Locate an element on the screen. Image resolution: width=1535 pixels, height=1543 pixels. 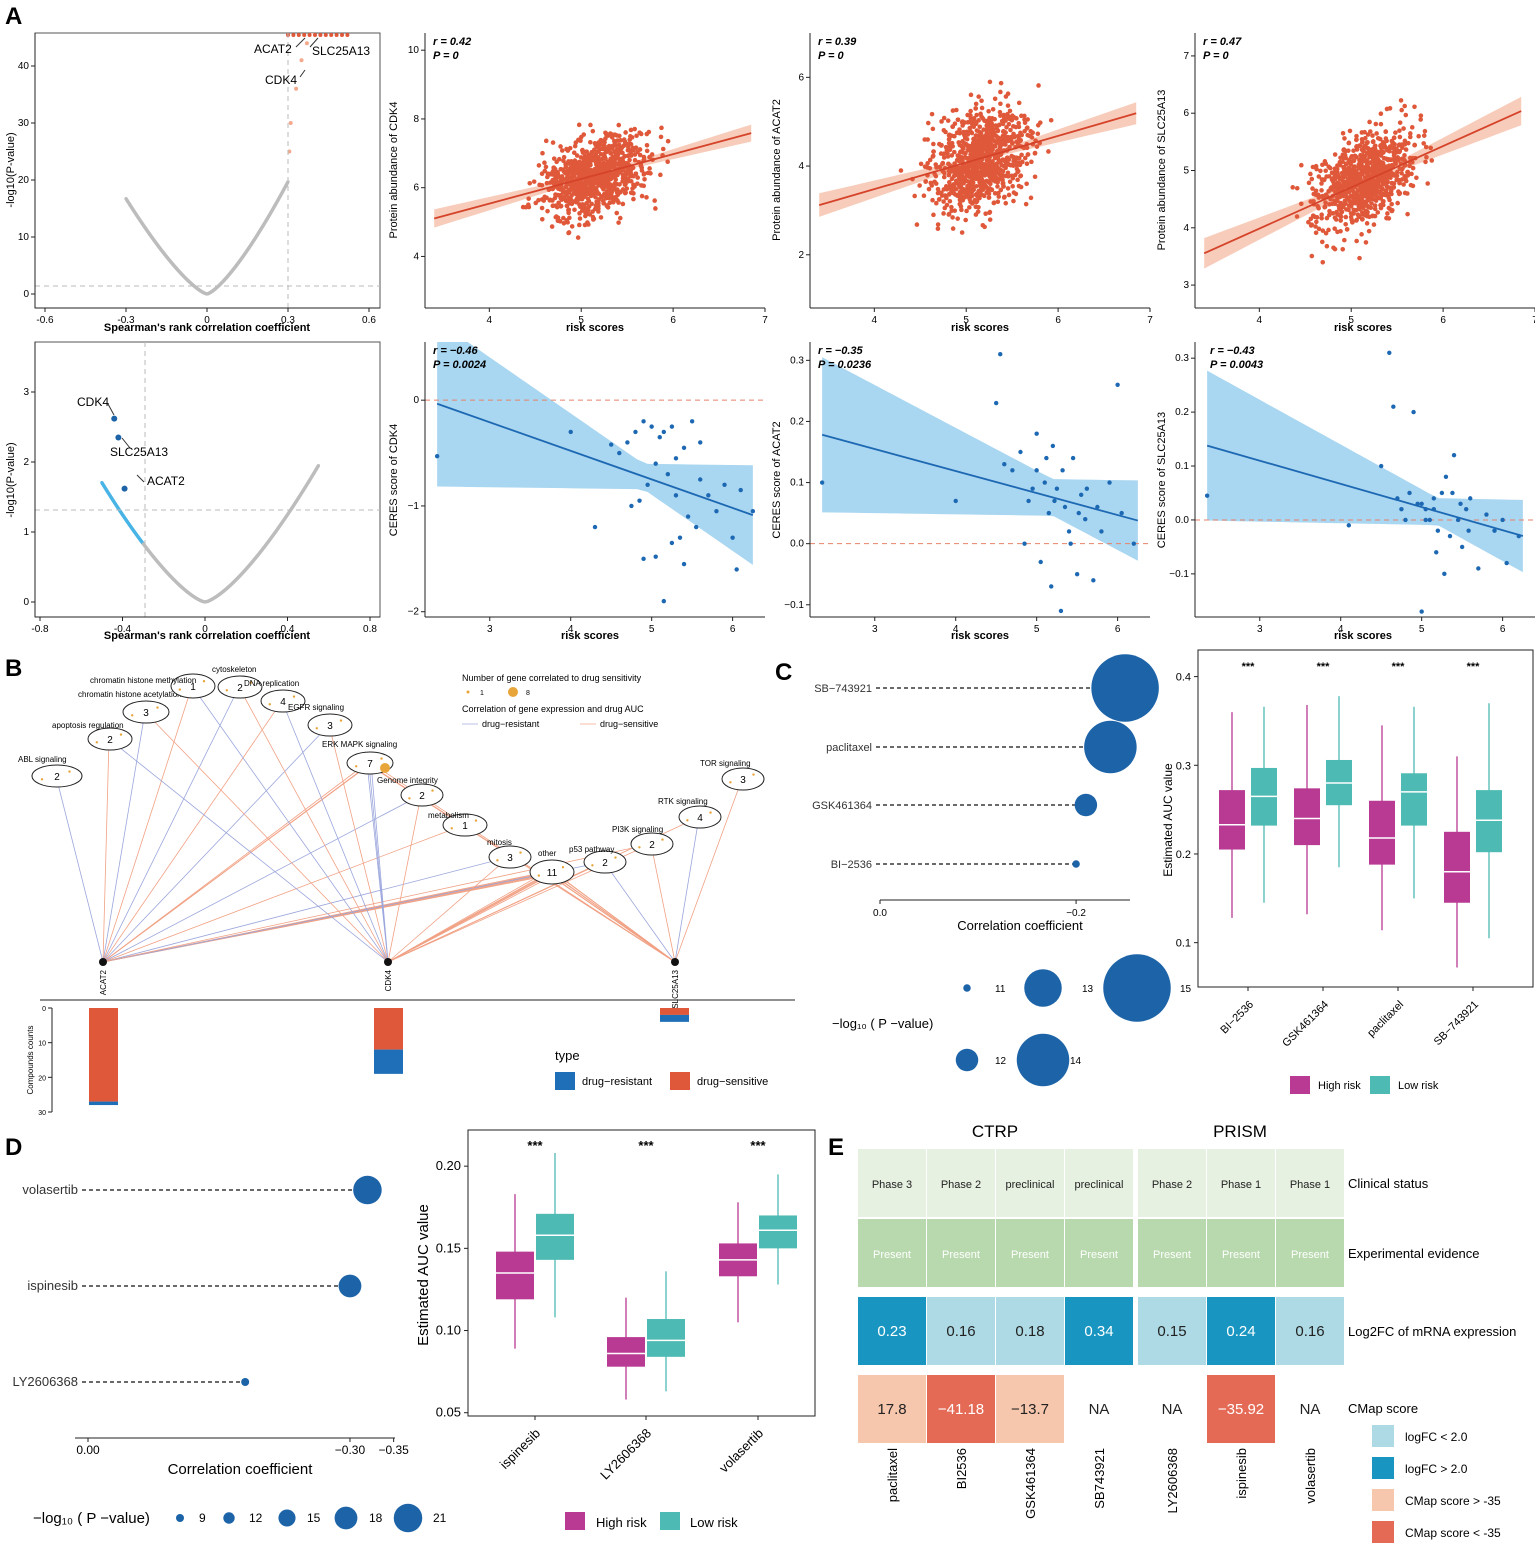
heat-cell-text-log2fc: 0.15 is located at coordinates (1171, 1331).